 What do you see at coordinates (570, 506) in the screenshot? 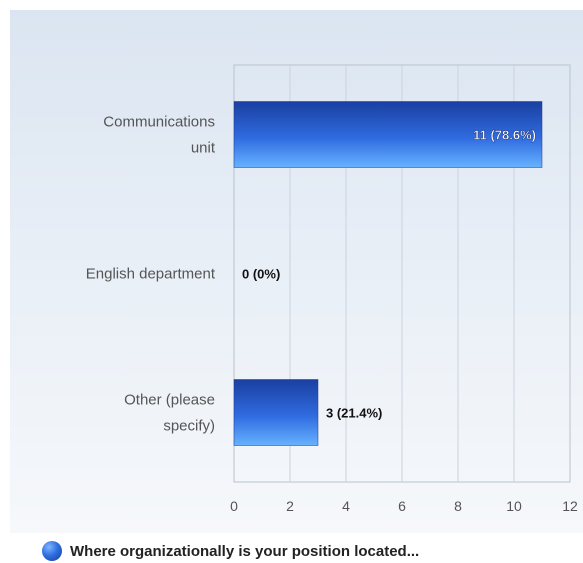
I see `x-tick-label: 12` at bounding box center [570, 506].